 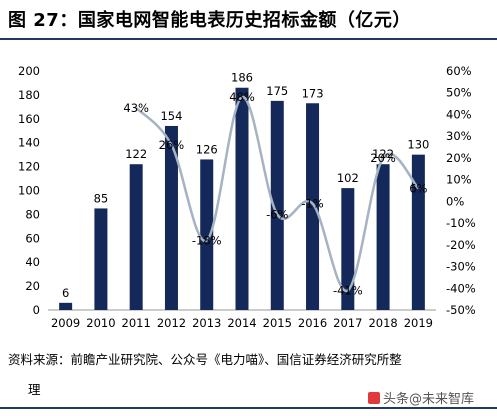 I want to click on growth-value-label: -41%, so click(x=348, y=290).